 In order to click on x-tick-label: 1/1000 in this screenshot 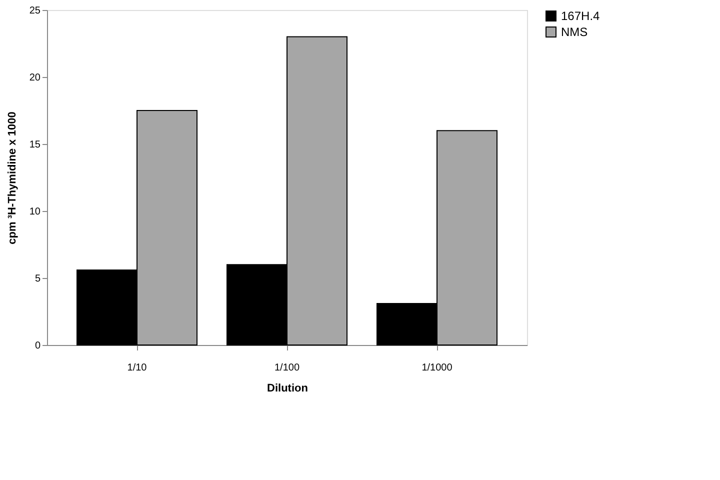, I will do `click(437, 368)`.